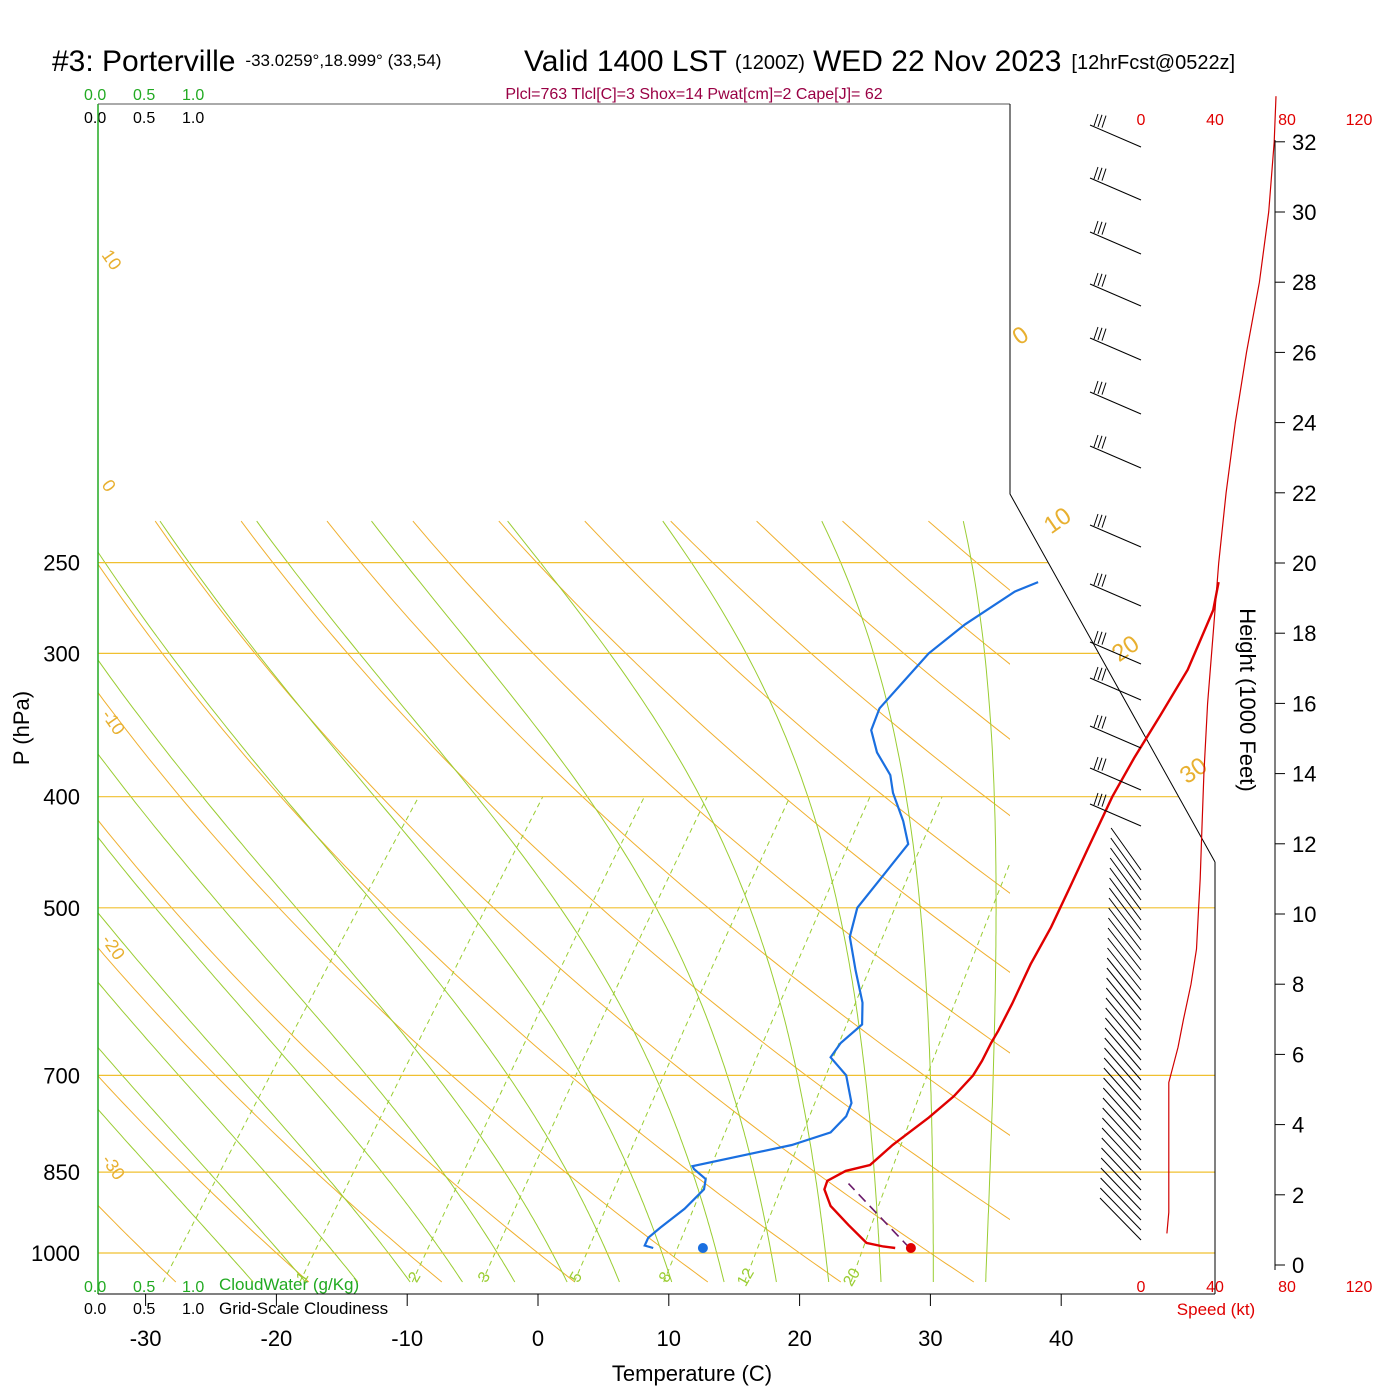 Image resolution: width=1400 pixels, height=1400 pixels. What do you see at coordinates (95, 95) in the screenshot?
I see `cloudwater-tick: 0.0` at bounding box center [95, 95].